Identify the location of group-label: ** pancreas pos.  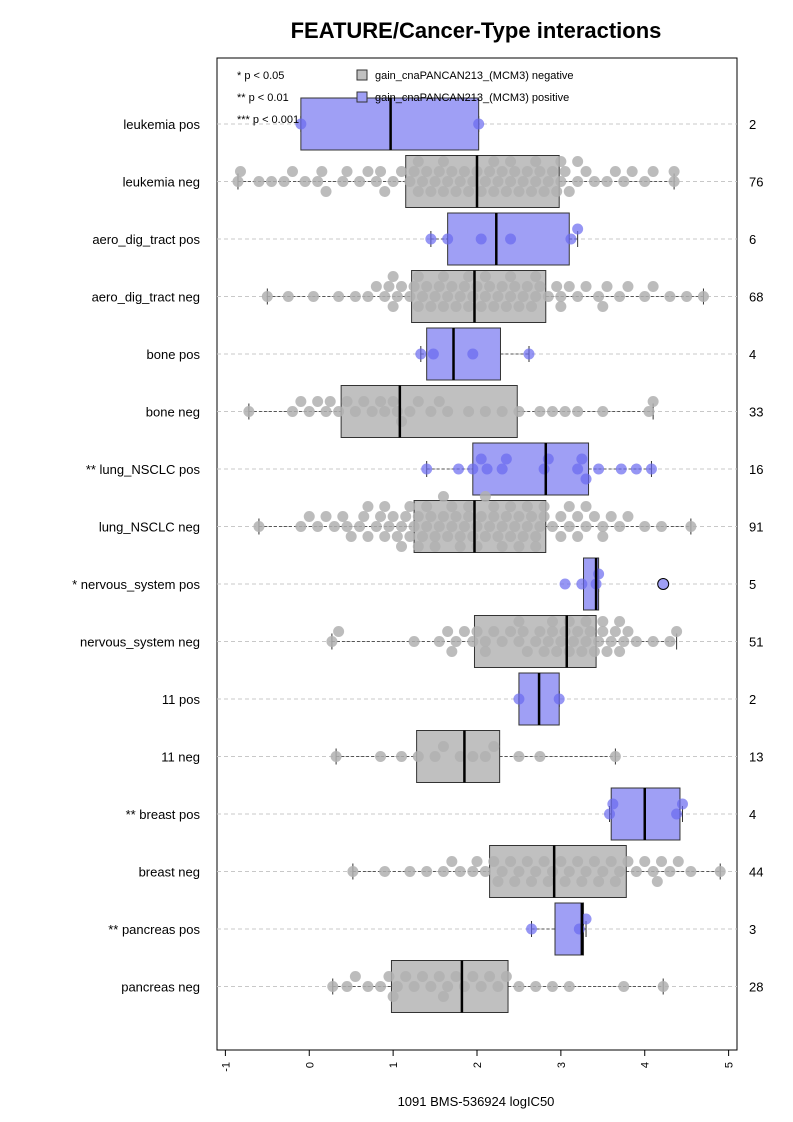
(154, 929).